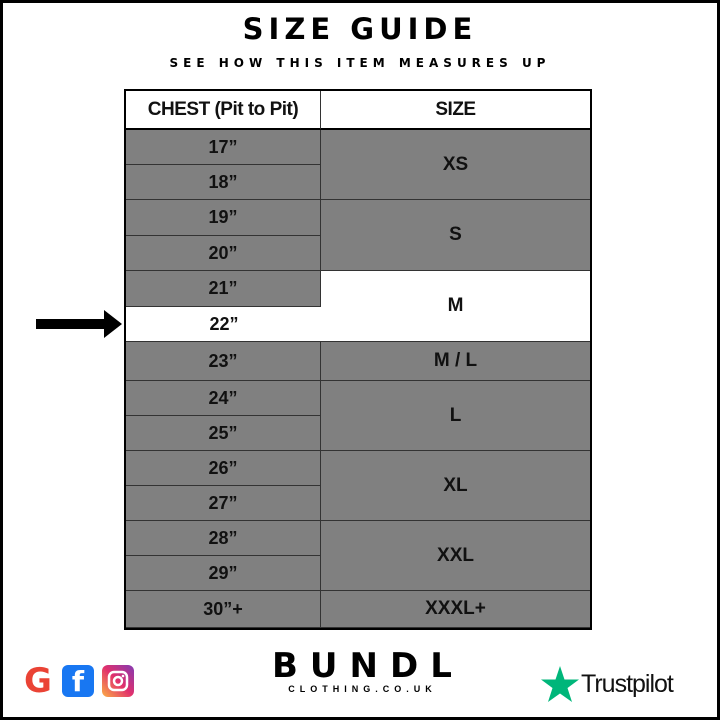 The image size is (720, 720). What do you see at coordinates (223, 468) in the screenshot?
I see `chest-cell: 26”` at bounding box center [223, 468].